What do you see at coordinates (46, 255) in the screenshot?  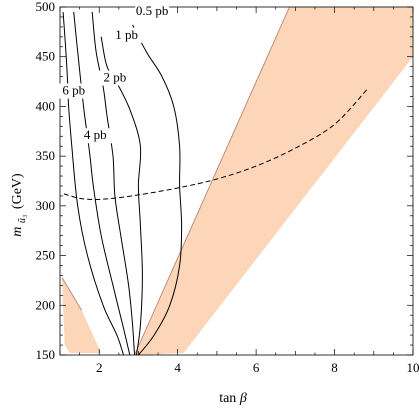 I see `y-tick-label: 250` at bounding box center [46, 255].